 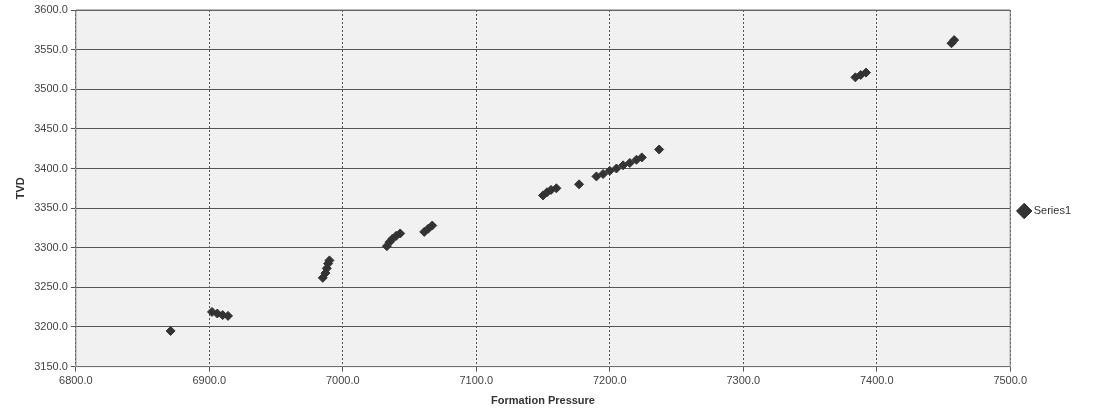 I want to click on x-tick-label: 7300.0, so click(x=743, y=380).